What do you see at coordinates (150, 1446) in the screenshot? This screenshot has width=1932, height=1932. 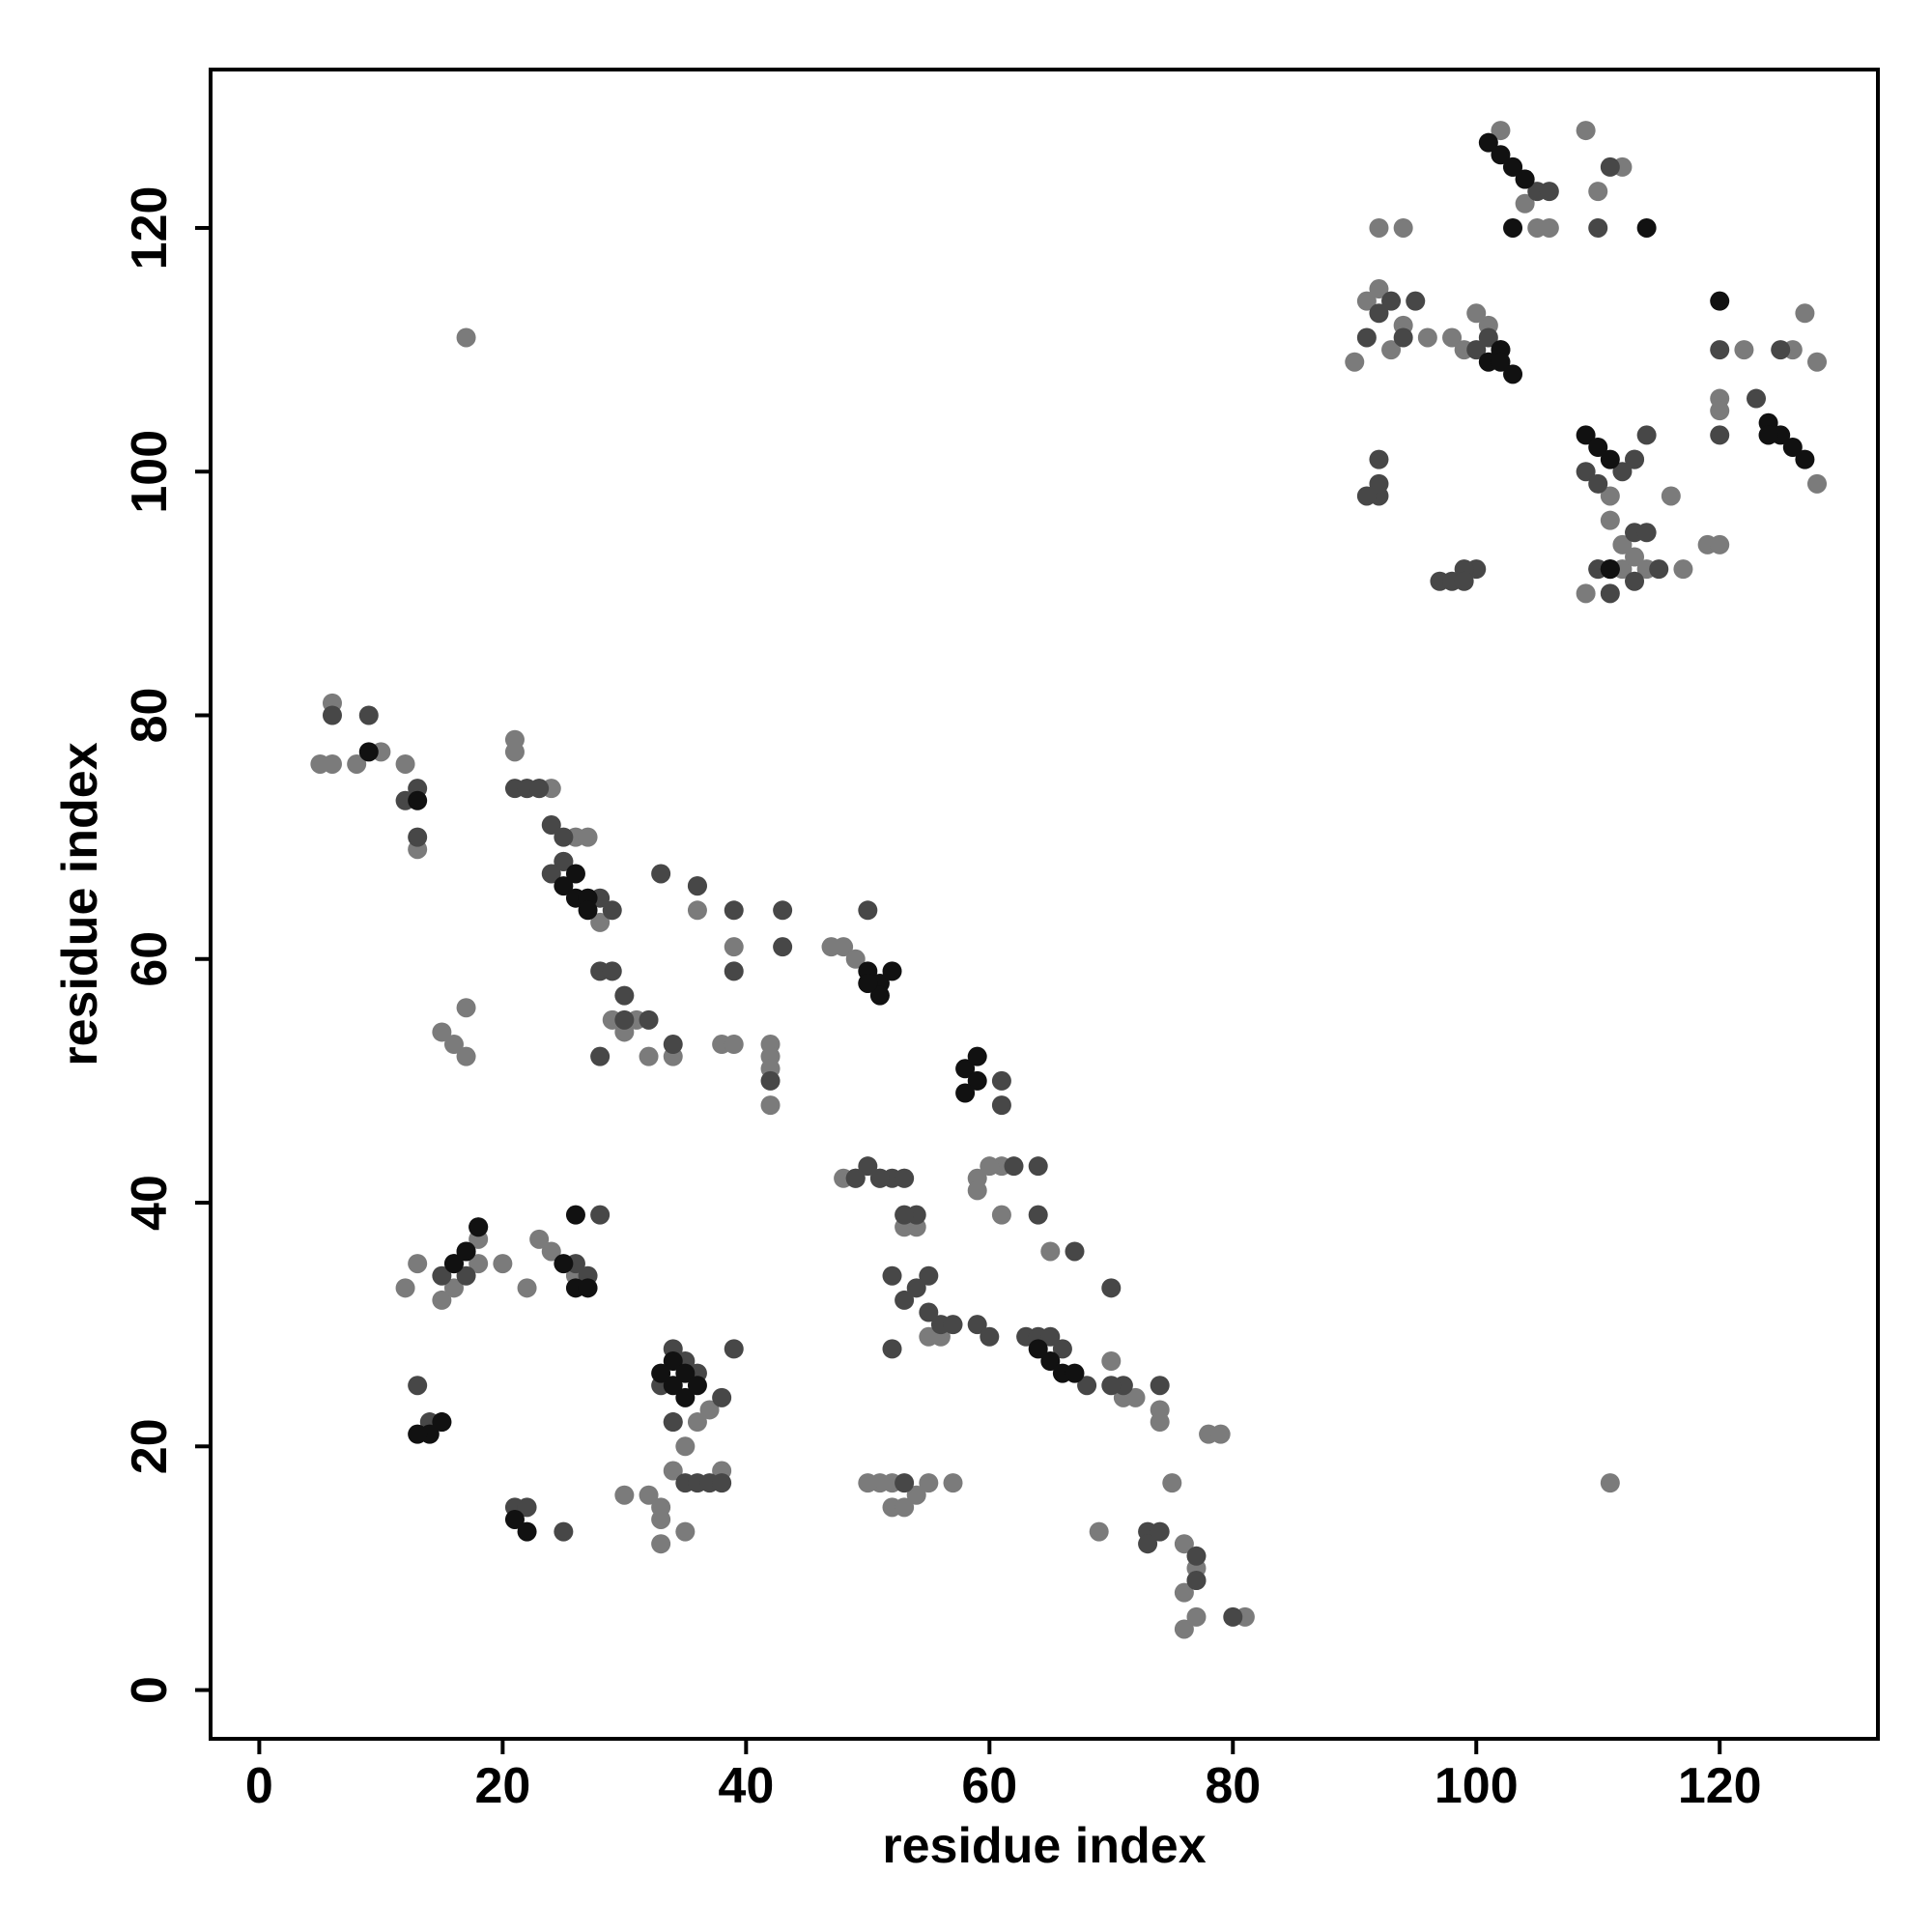 I see `y-tick-label: 20` at bounding box center [150, 1446].